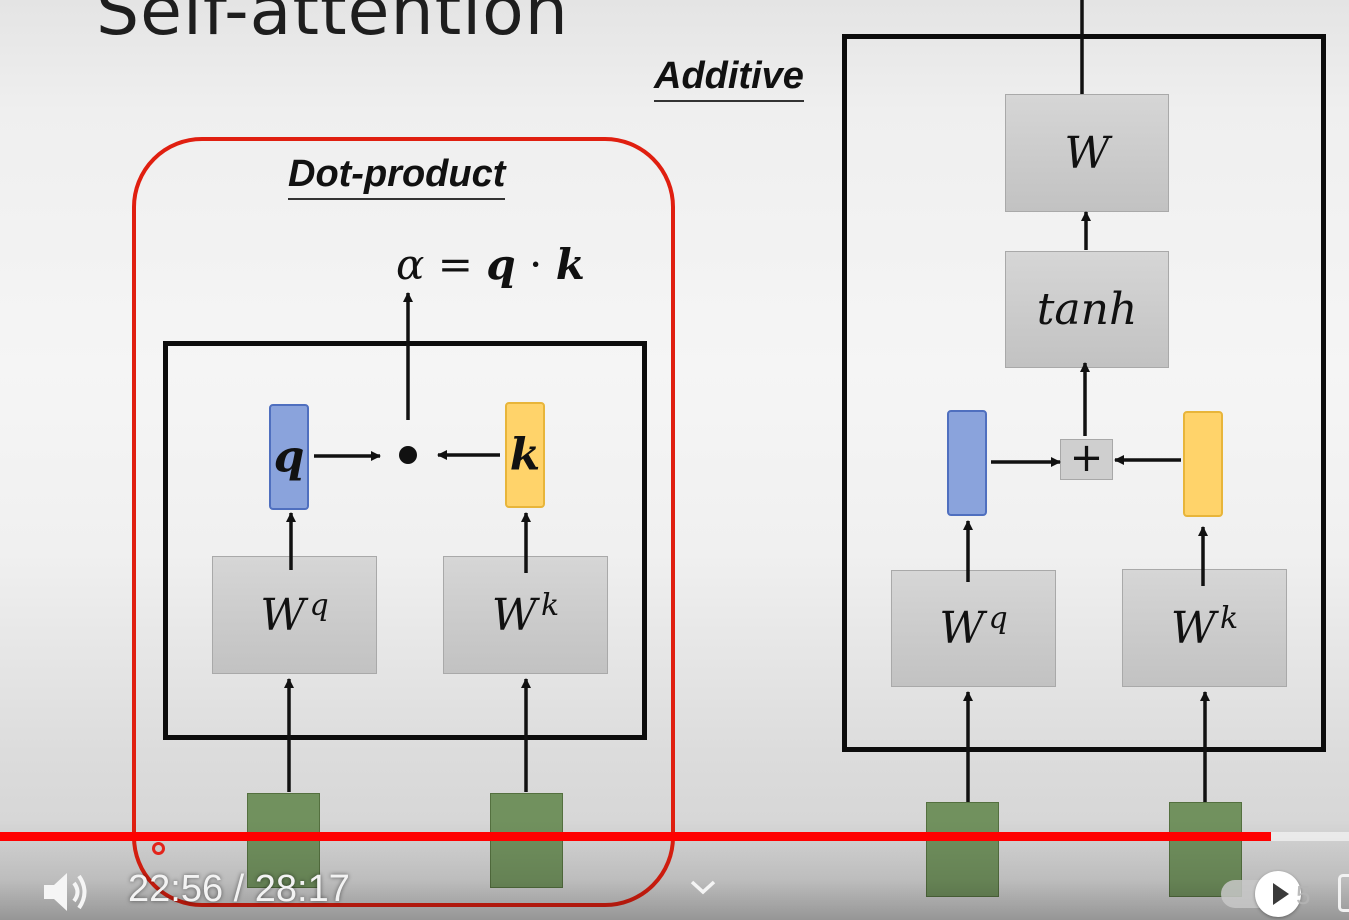 The width and height of the screenshot is (1349, 920). I want to click on progress-played, so click(635, 836).